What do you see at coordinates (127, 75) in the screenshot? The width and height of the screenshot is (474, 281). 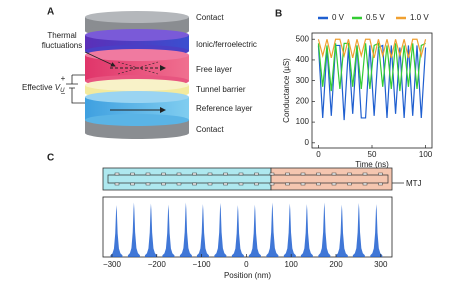 I see `device-stack` at bounding box center [127, 75].